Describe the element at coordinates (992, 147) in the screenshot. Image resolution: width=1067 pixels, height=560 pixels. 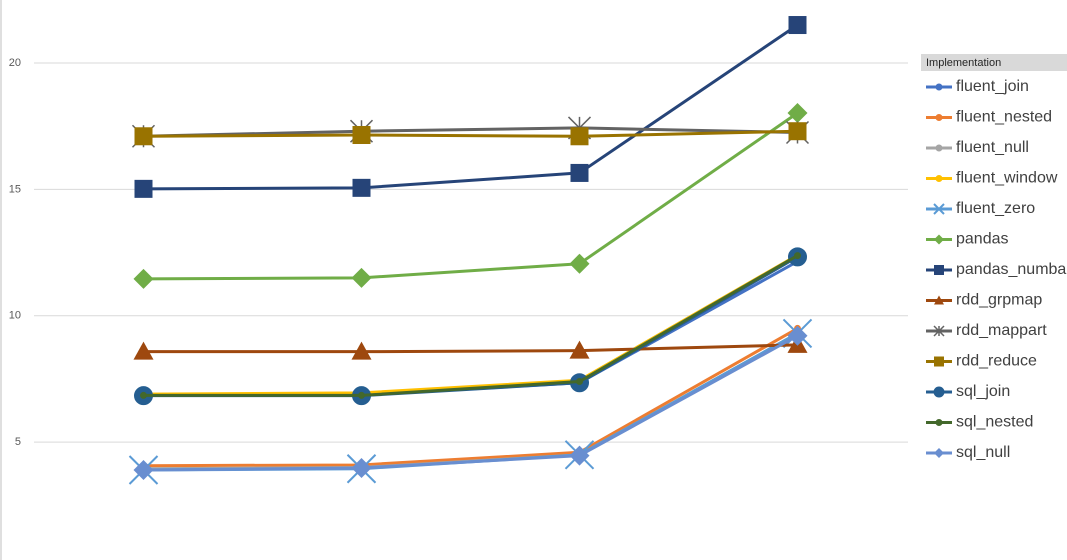
I see `legend-label: fluent_null` at that location.